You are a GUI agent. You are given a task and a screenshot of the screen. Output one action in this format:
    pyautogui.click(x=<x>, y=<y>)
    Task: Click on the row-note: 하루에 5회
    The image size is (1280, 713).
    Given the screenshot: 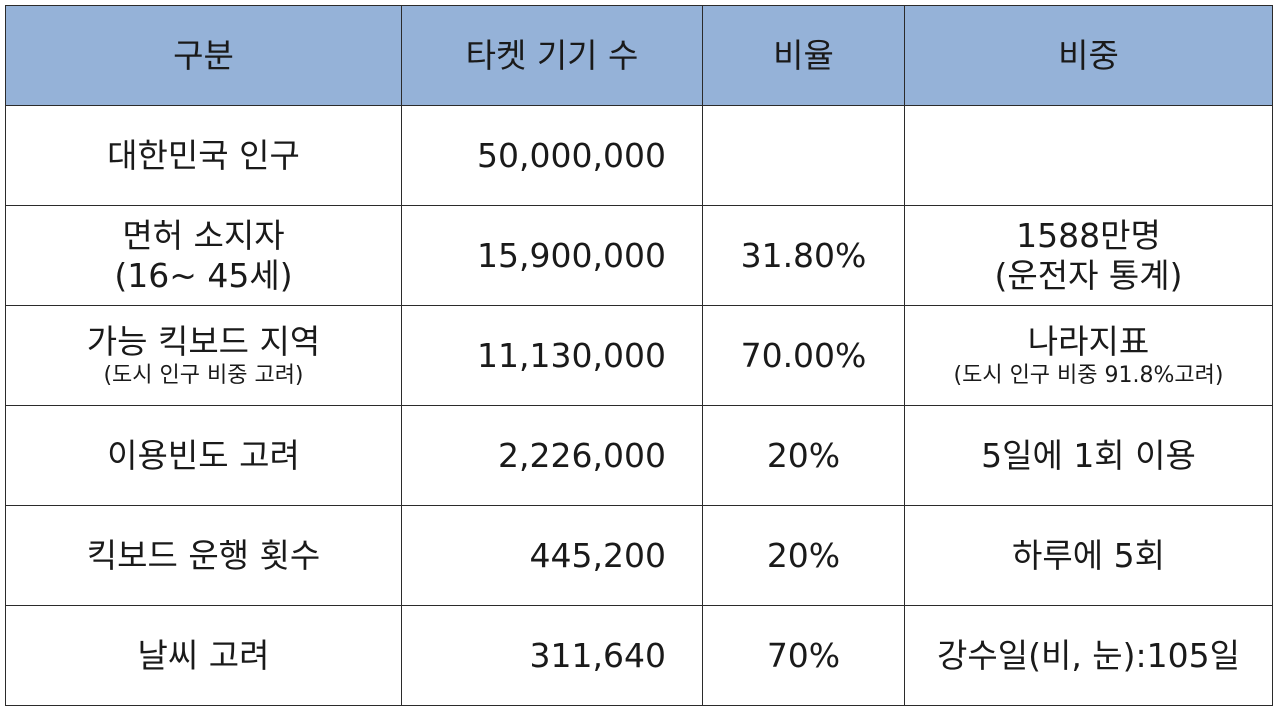 What is the action you would take?
    pyautogui.click(x=1088, y=555)
    